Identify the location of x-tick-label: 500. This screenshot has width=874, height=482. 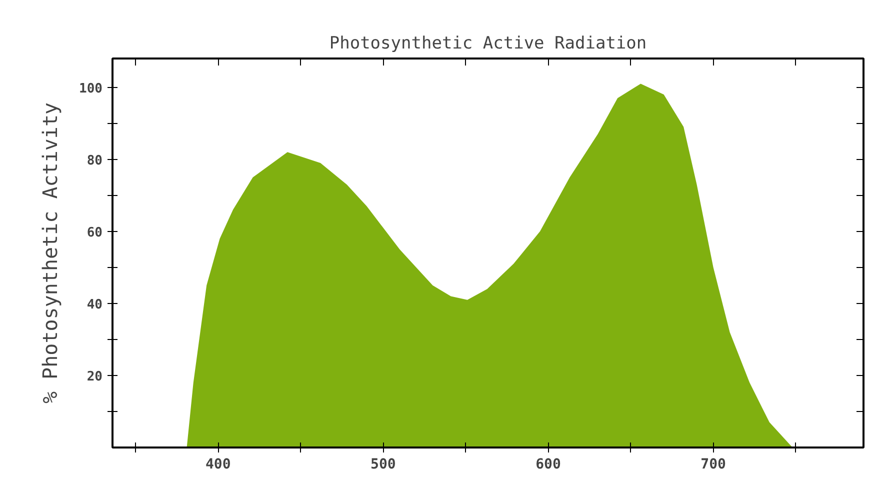
(383, 464).